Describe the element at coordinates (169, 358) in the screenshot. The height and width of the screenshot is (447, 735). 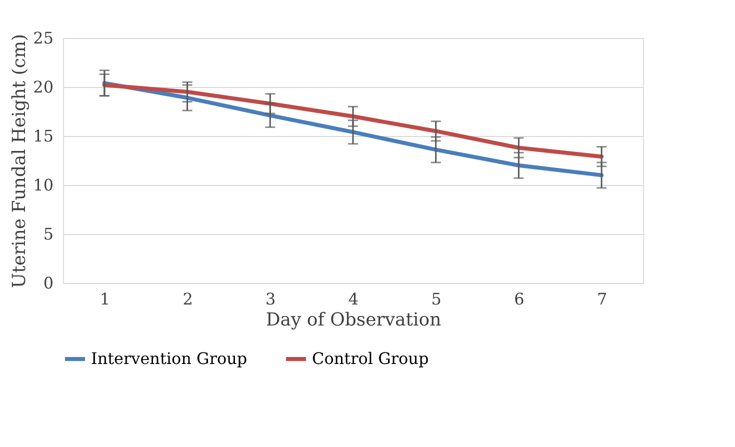
I see `legend-label: Intervention Group` at that location.